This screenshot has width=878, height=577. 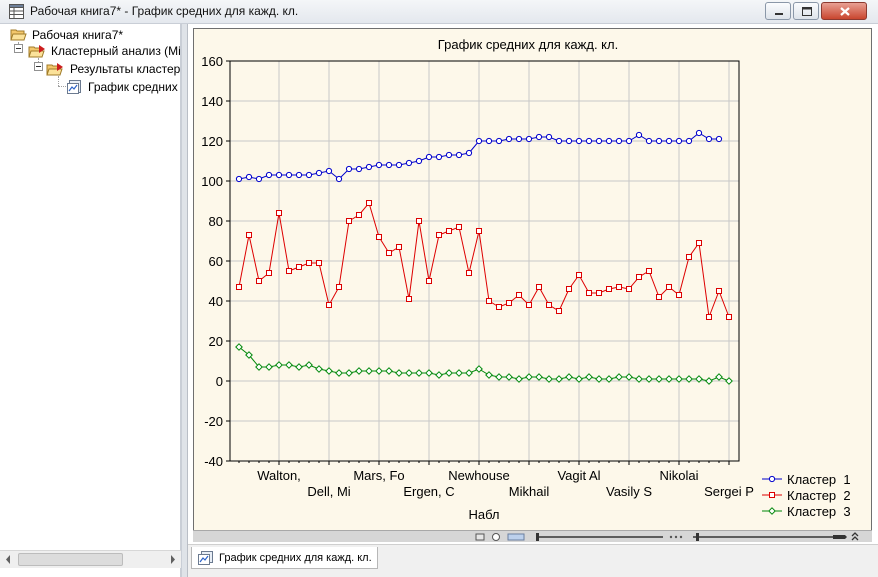 I want to click on tree-item-cluster-analysis: Кластерный анализ (Mi, so click(x=104, y=51).